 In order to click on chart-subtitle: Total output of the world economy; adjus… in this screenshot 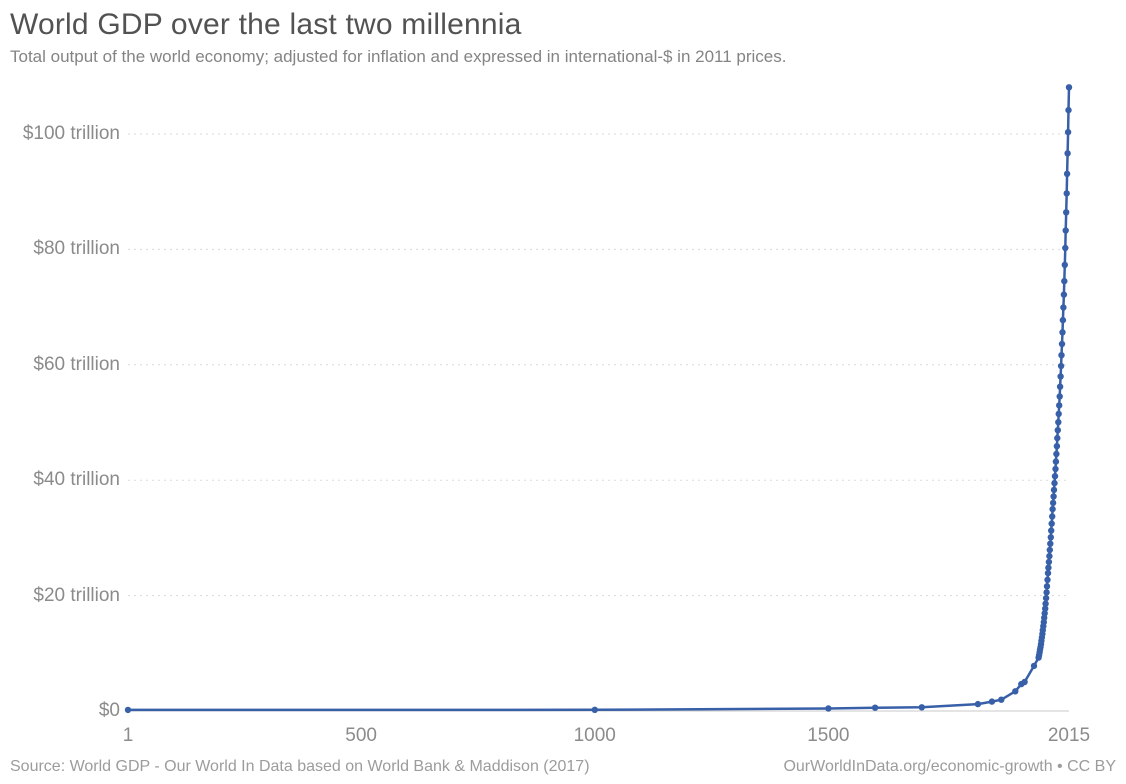, I will do `click(398, 56)`.